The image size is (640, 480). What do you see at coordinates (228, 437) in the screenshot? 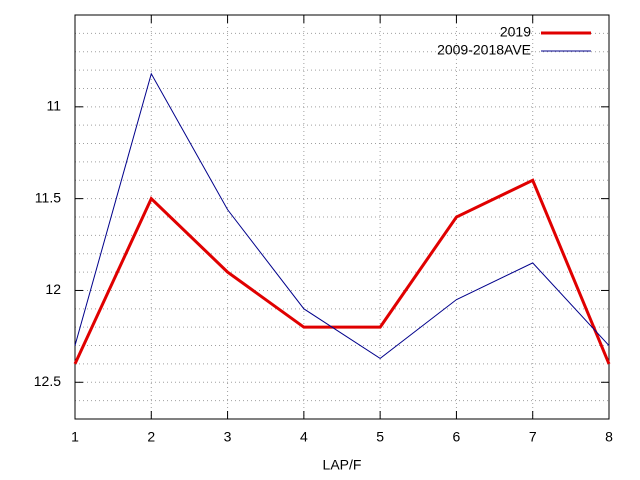
I see `x-tick-label: 3` at bounding box center [228, 437].